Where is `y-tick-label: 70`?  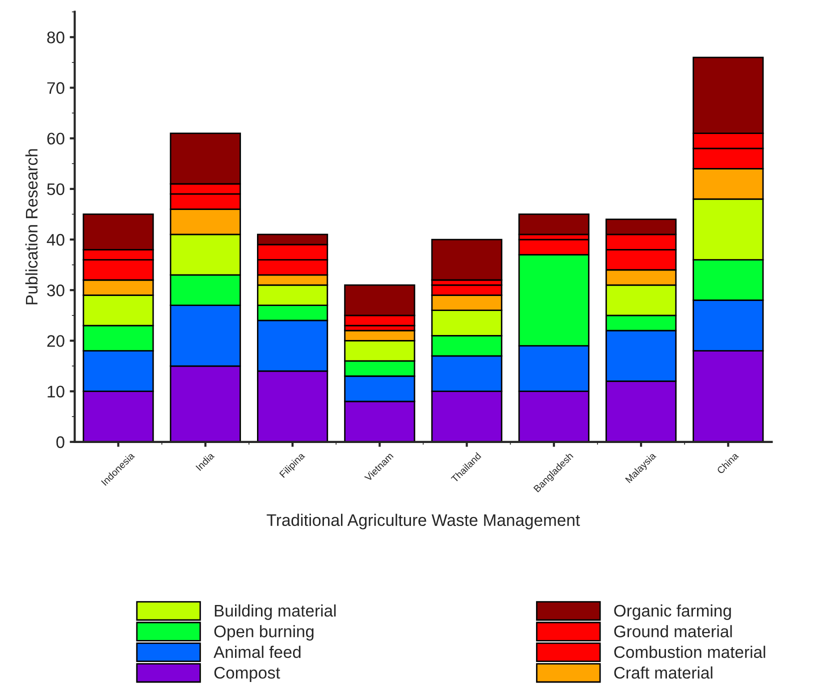
y-tick-label: 70 is located at coordinates (55, 88).